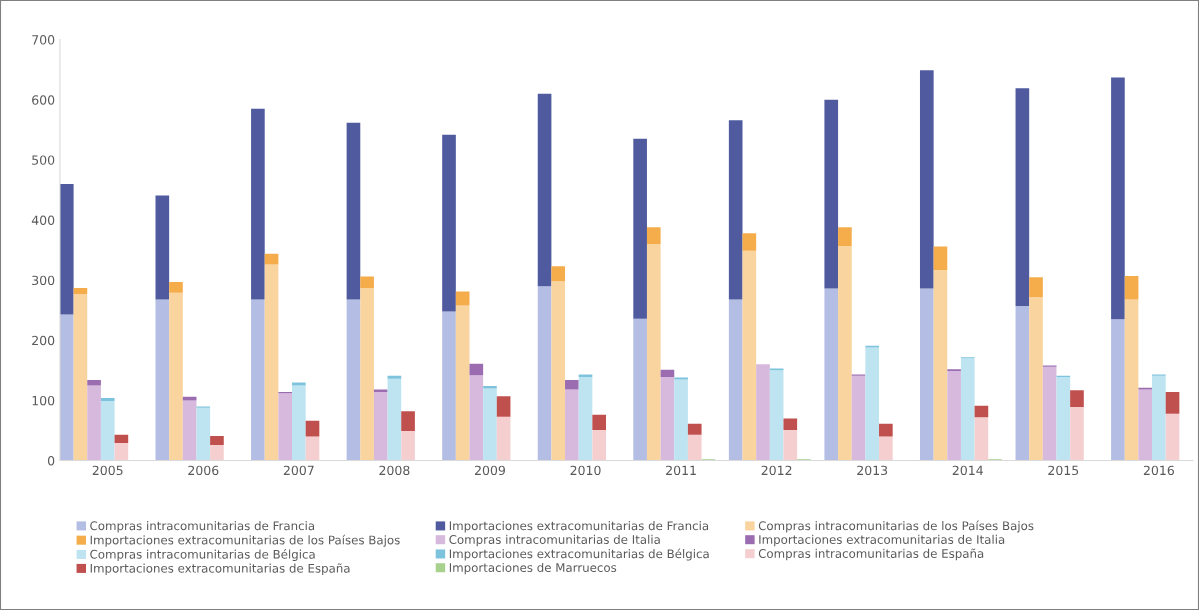 The width and height of the screenshot is (1199, 610). I want to click on y-tick-label: 0, so click(51, 461).